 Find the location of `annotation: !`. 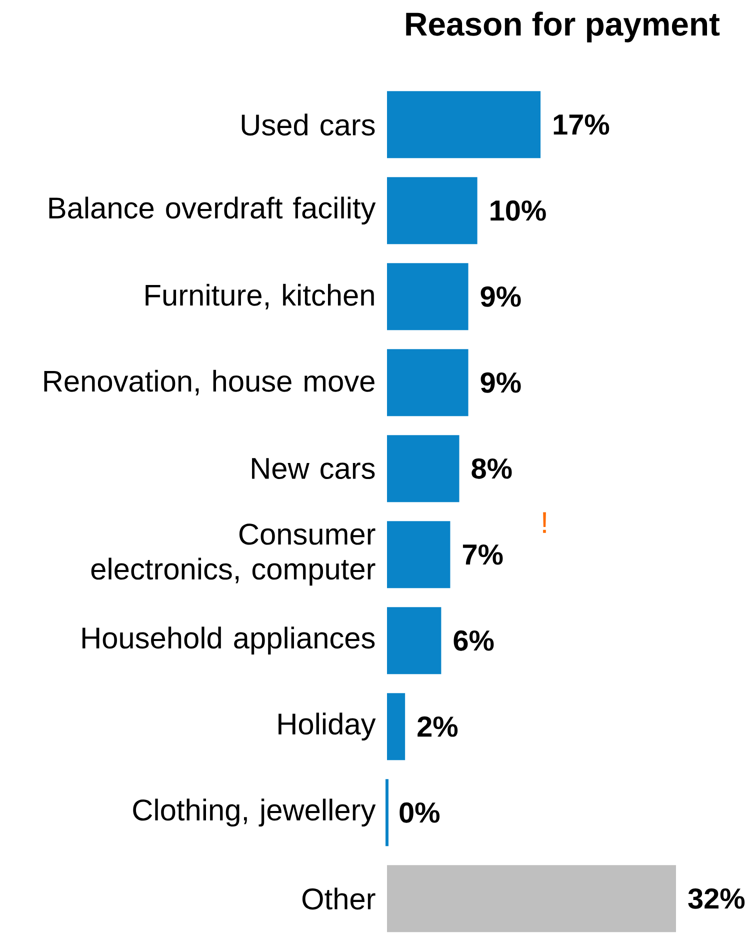

annotation: ! is located at coordinates (544, 522).